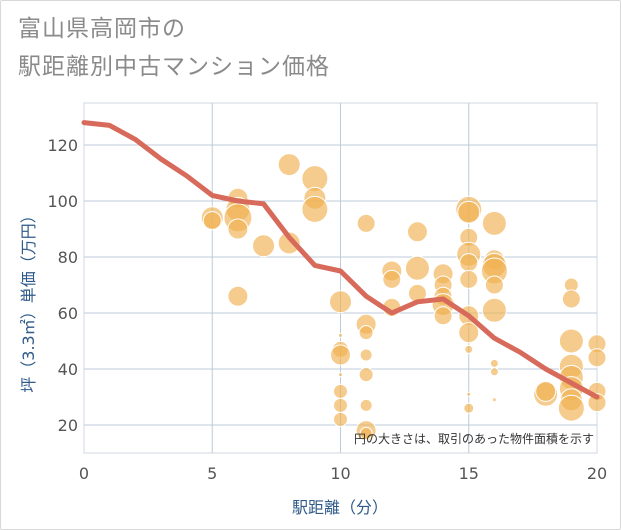 The image size is (621, 530). I want to click on y-tick-label: 60, so click(68, 313).